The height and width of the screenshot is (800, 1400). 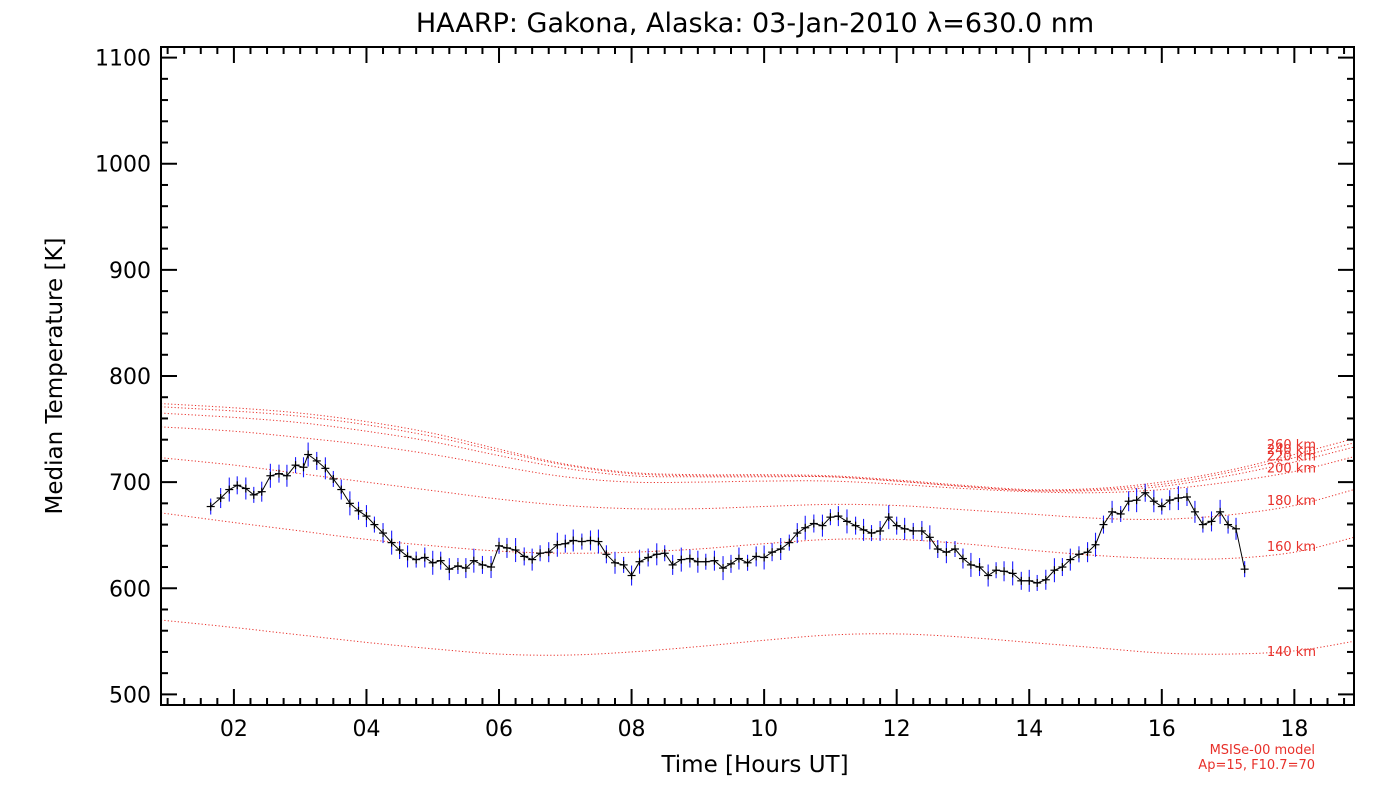 What do you see at coordinates (897, 729) in the screenshot?
I see `x-tick-label: 12` at bounding box center [897, 729].